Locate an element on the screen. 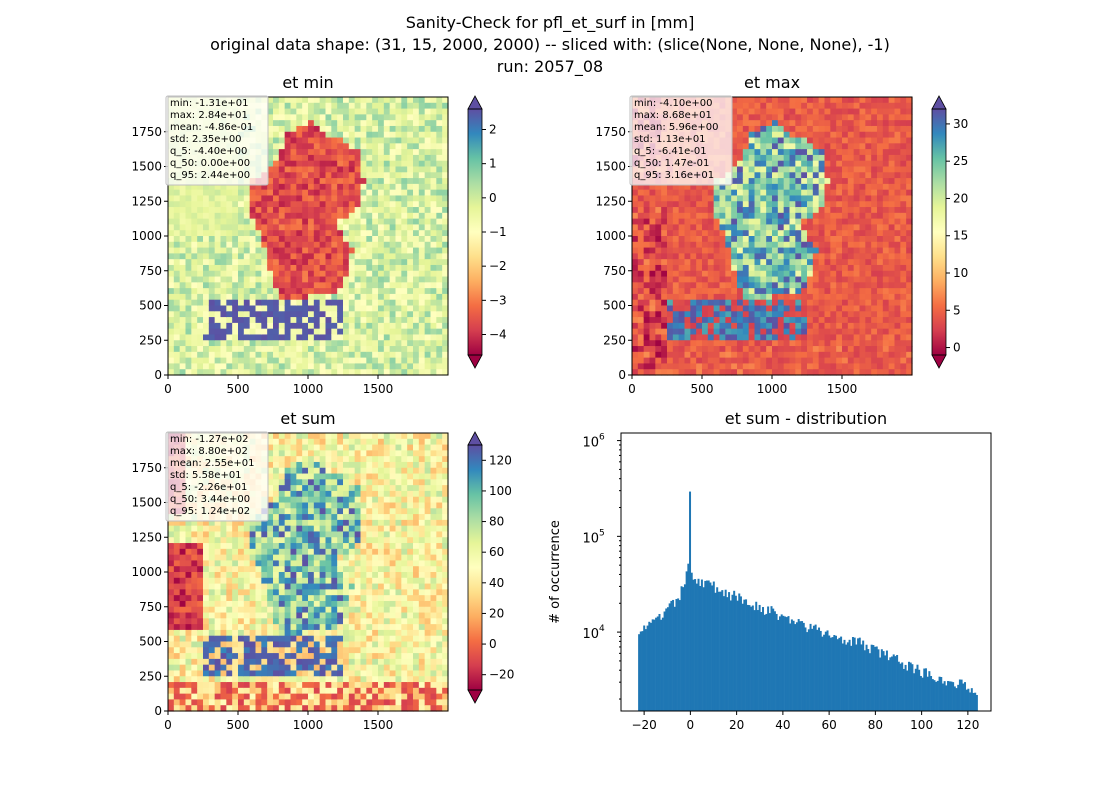 The height and width of the screenshot is (800, 1100). stats-line: q_95: 2.44e+00 is located at coordinates (210, 175).